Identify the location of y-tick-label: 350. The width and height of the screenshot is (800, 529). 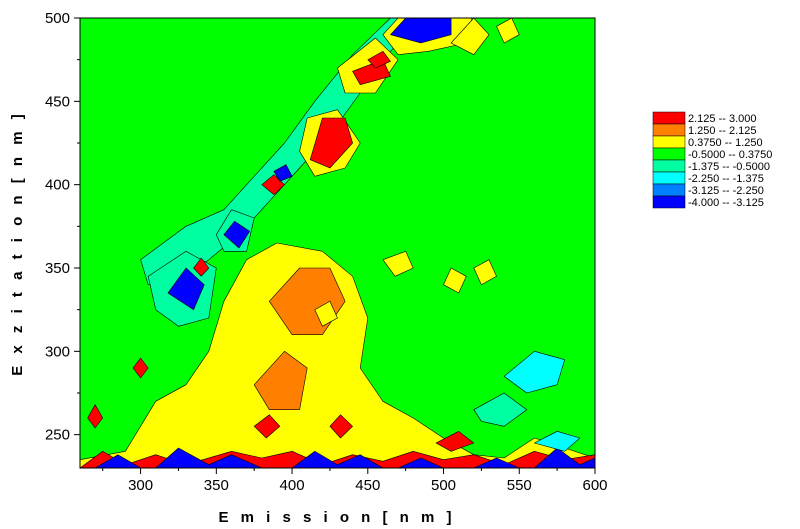
(57, 268).